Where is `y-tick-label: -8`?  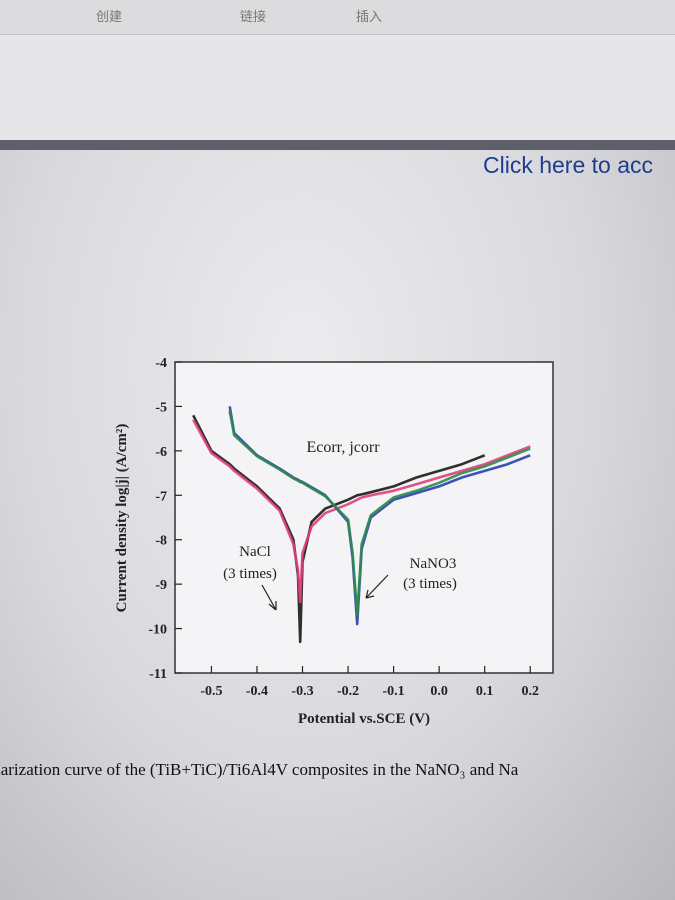 y-tick-label: -8 is located at coordinates (161, 541).